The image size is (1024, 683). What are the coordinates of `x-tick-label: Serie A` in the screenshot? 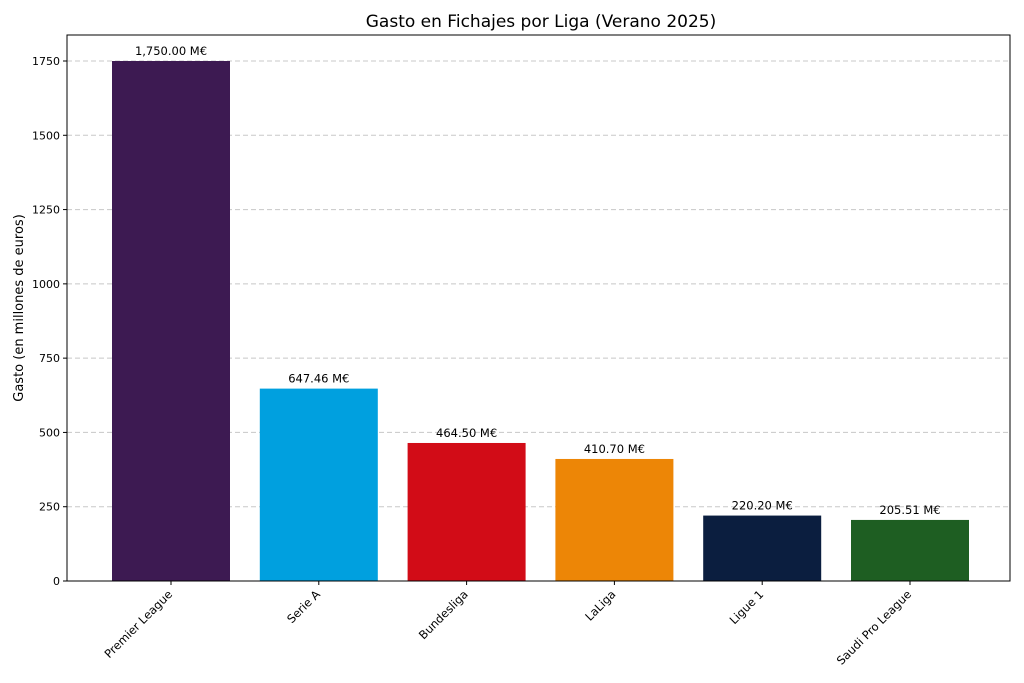 It's located at (303, 606).